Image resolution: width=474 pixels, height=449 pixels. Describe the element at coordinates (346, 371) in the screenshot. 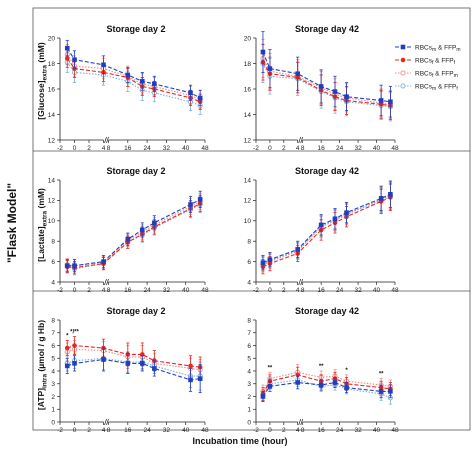

I see `significance-marker: *` at that location.